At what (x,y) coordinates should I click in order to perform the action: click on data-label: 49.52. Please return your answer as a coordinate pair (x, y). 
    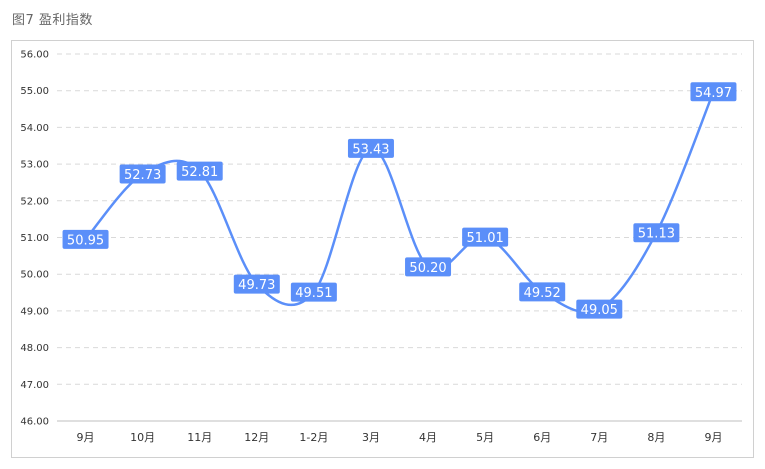
    Looking at the image, I should click on (542, 293).